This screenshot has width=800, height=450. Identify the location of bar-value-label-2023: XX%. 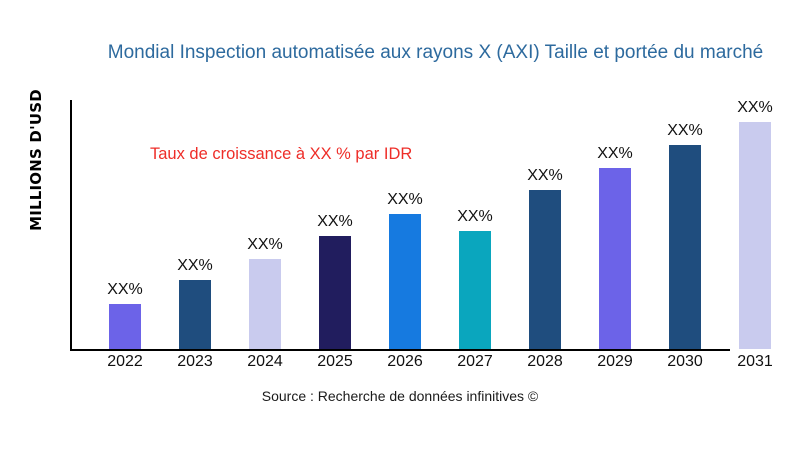
(195, 265).